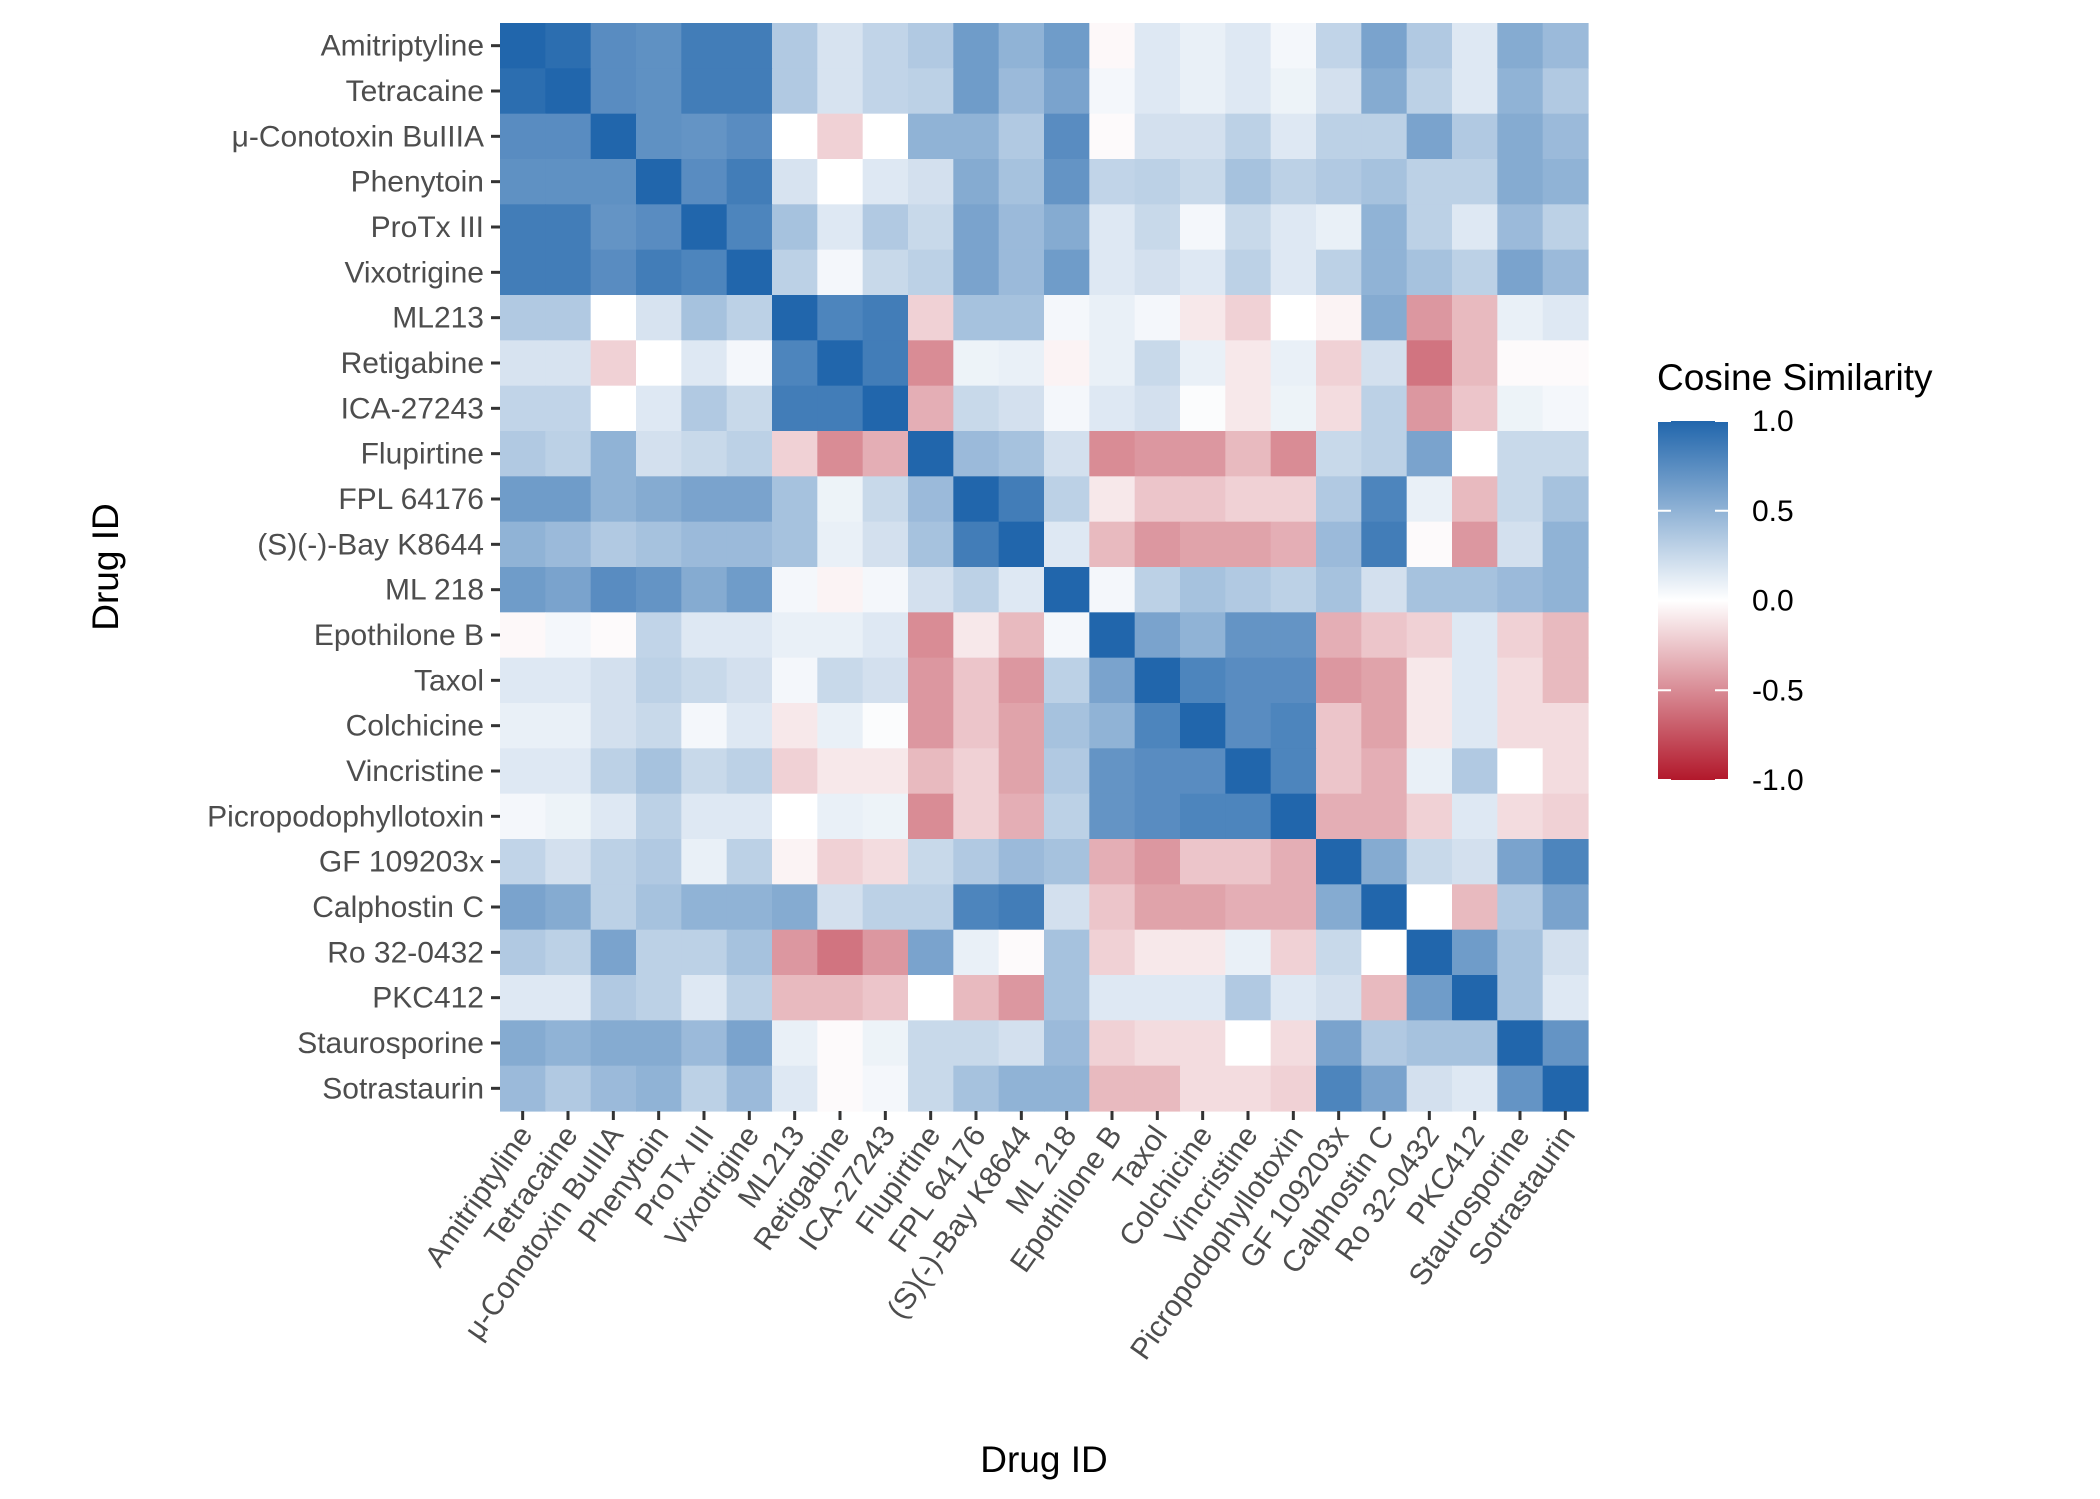 The width and height of the screenshot is (2100, 1499). Describe the element at coordinates (1773, 601) in the screenshot. I see `legend-tick-label: 0.0` at that location.